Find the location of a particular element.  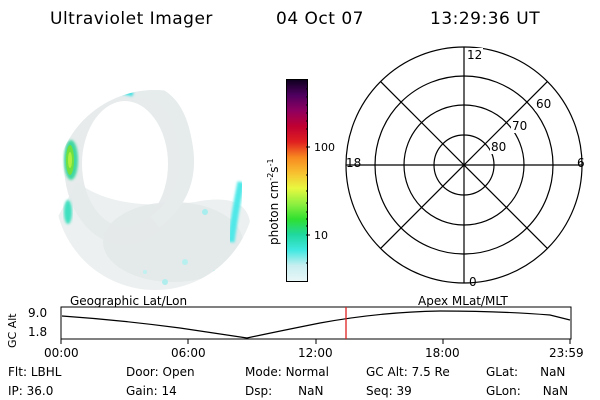

info-gcalt: GC Alt: 7.5 Re is located at coordinates (408, 372).